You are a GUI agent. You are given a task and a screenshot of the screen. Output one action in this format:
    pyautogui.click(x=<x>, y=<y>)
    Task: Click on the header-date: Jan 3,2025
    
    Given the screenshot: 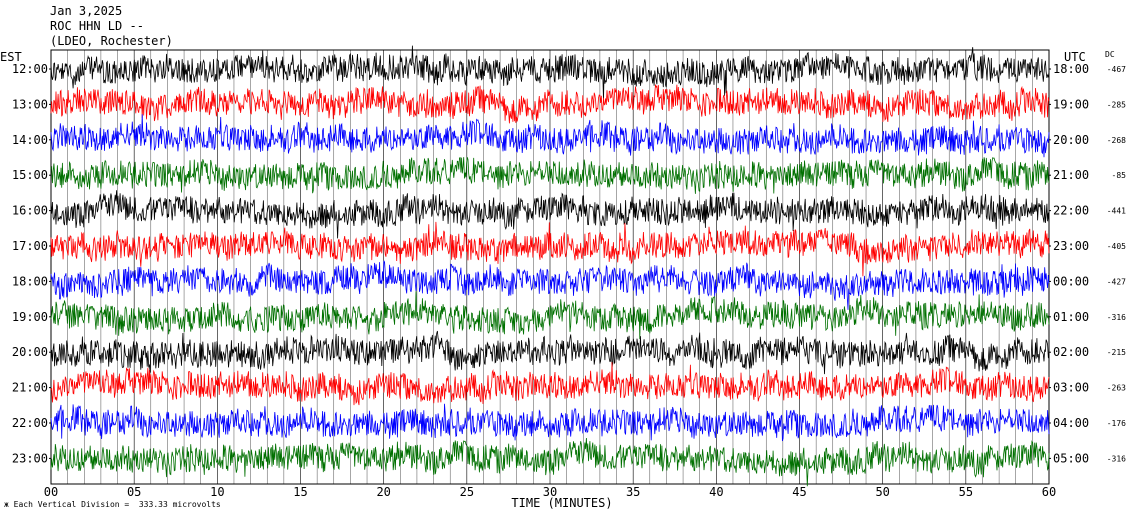 What is the action you would take?
    pyautogui.click(x=86, y=11)
    